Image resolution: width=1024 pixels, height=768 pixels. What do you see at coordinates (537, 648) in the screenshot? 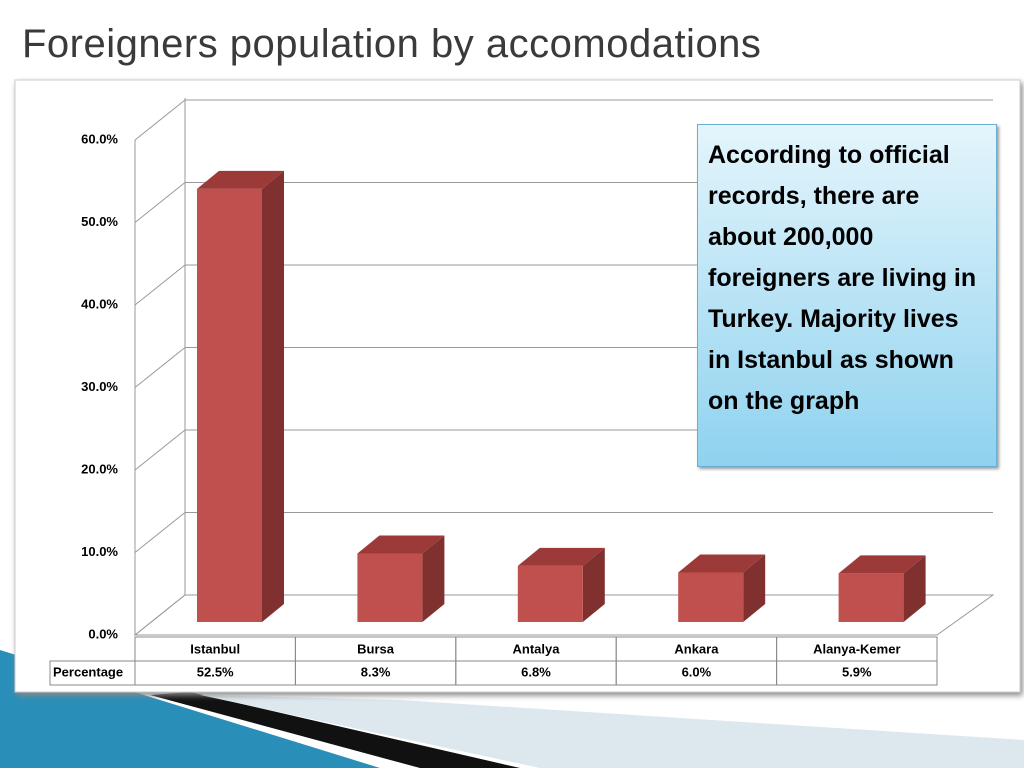
I see `x-tick-label: Antalya` at bounding box center [537, 648].